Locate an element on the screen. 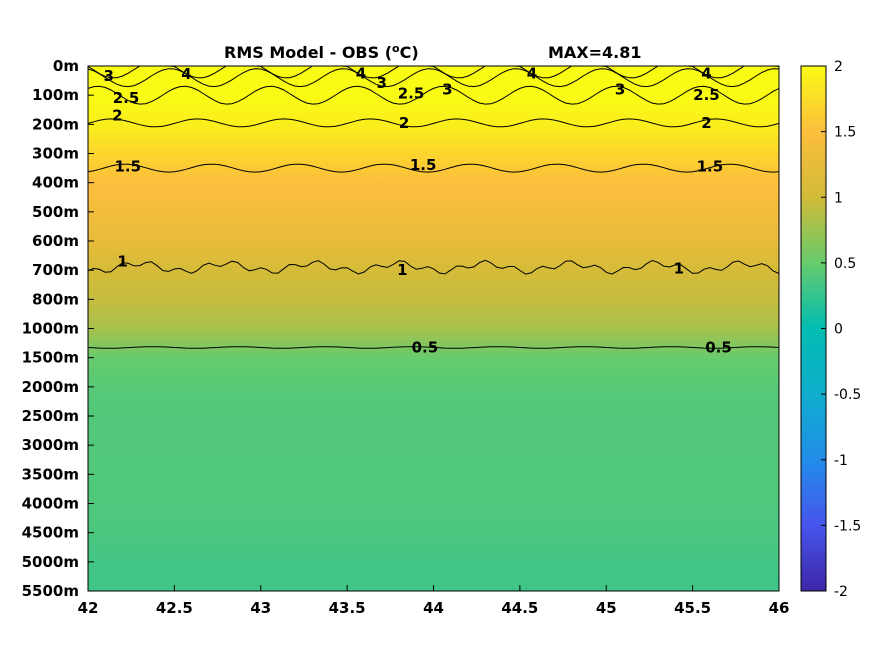 The width and height of the screenshot is (875, 656). colorbar-tick-label: -0.5 is located at coordinates (847, 395).